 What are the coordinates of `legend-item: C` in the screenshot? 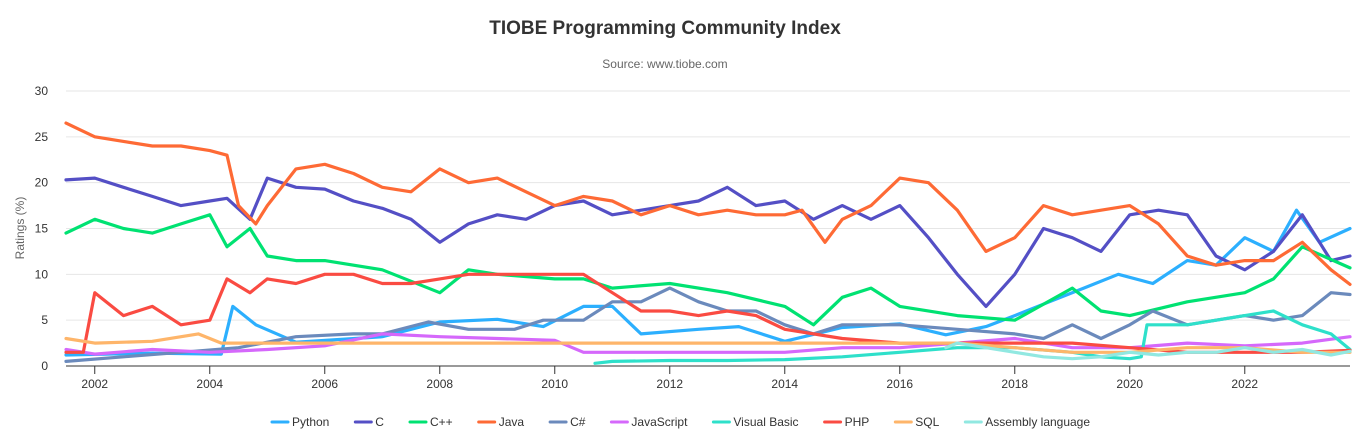 It's located at (368, 422).